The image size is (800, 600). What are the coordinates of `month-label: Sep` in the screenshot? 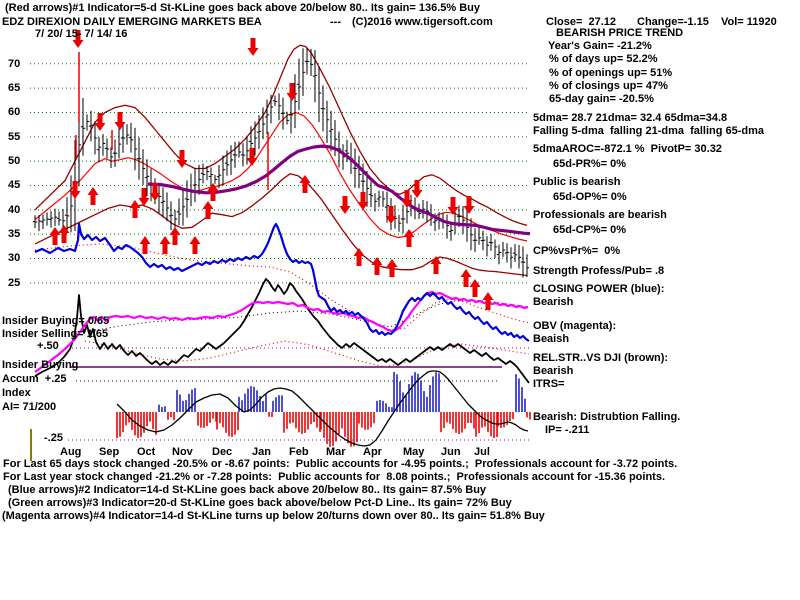 It's located at (109, 452).